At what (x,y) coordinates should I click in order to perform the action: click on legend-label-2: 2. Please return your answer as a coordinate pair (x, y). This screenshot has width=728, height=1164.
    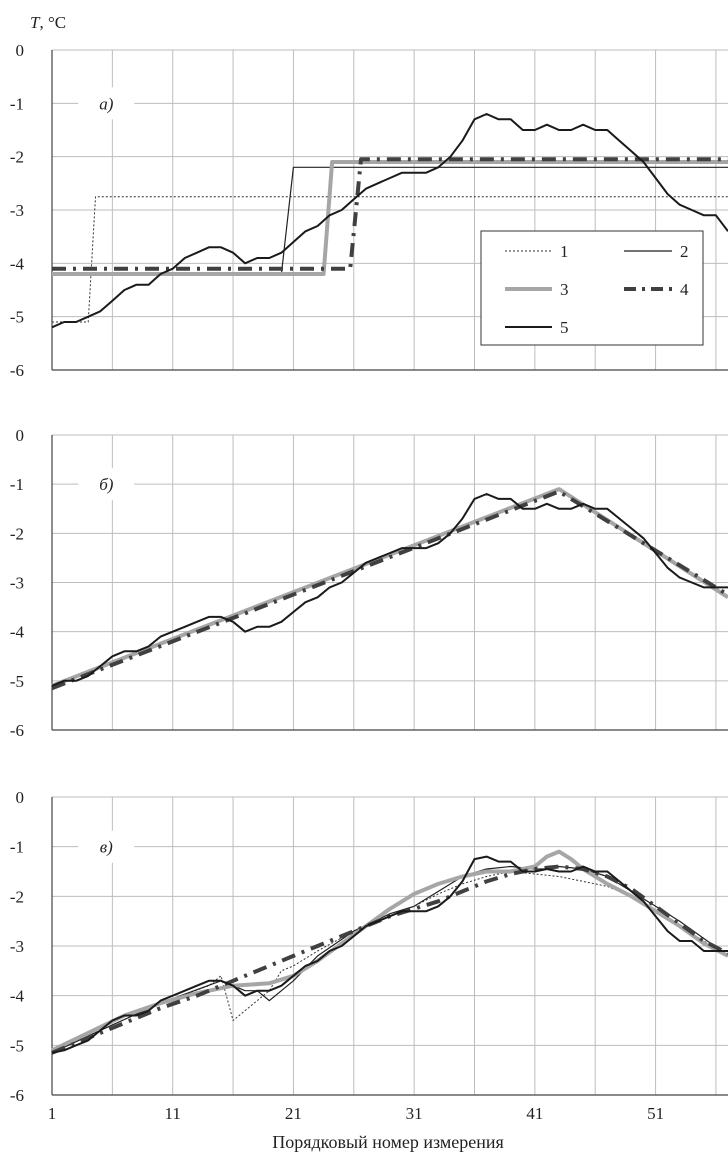
    Looking at the image, I should click on (684, 251).